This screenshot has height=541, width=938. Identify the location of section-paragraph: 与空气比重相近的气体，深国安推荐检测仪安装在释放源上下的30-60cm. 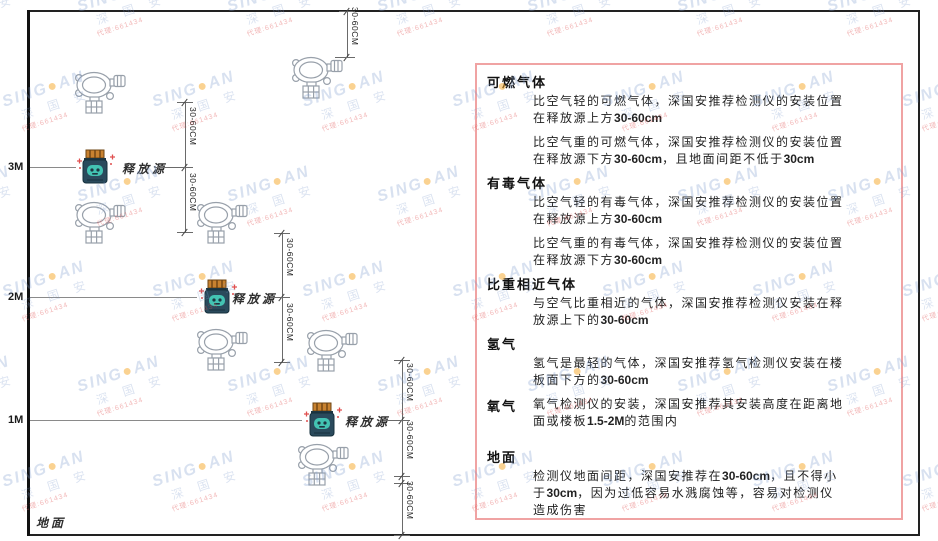
(688, 311).